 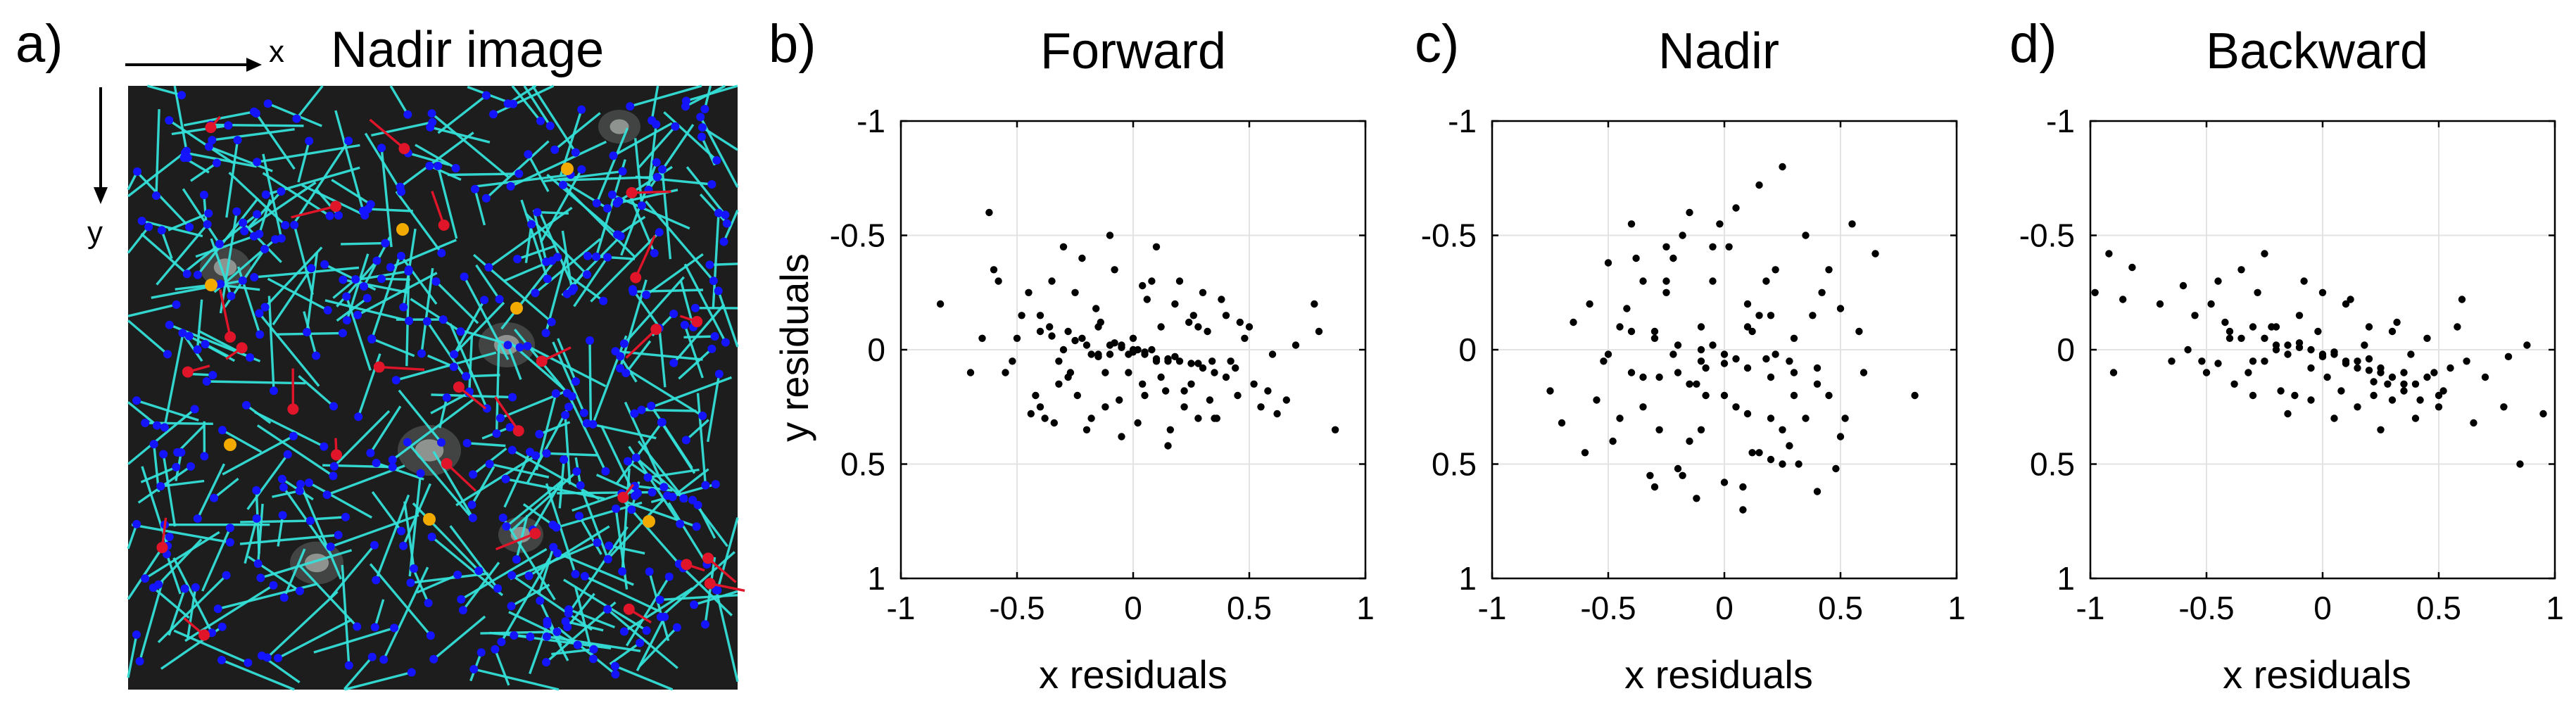 What do you see at coordinates (2052, 465) in the screenshot?
I see `y-tick-label: 0.5` at bounding box center [2052, 465].